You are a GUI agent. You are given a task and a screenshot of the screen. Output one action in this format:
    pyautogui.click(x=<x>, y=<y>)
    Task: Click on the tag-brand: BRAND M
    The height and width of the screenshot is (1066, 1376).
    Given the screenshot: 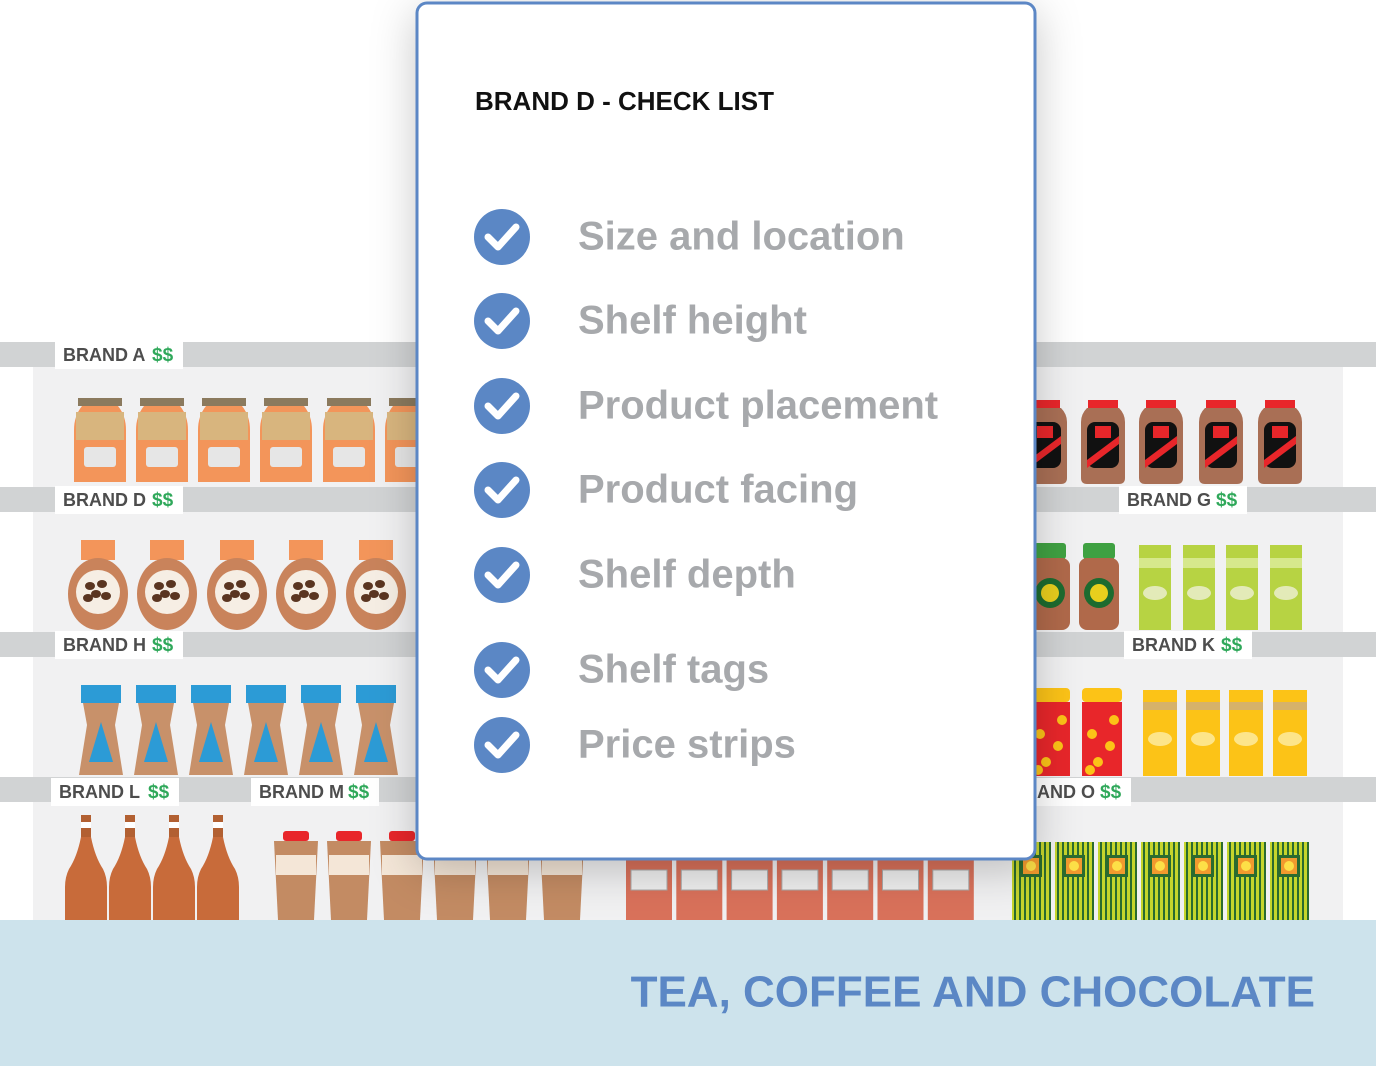 What is the action you would take?
    pyautogui.click(x=301, y=792)
    